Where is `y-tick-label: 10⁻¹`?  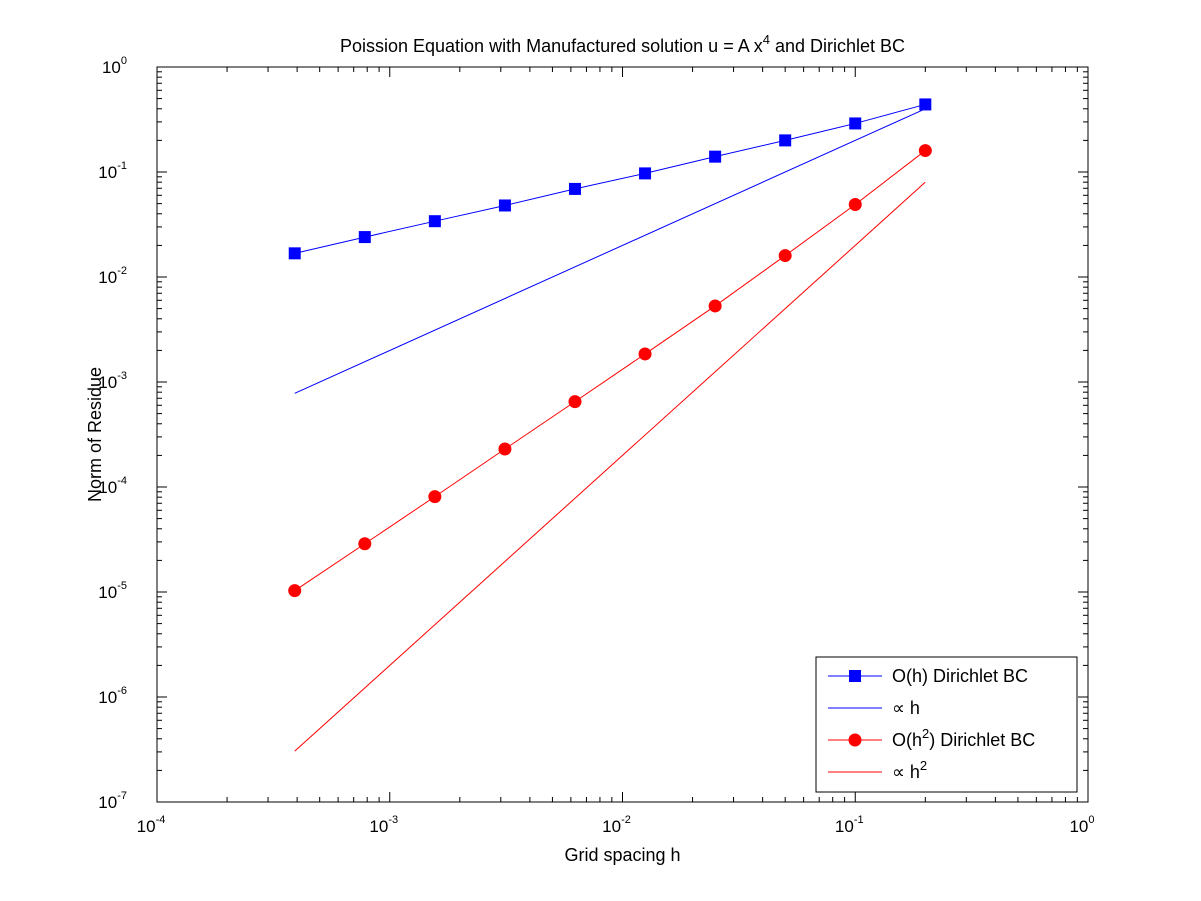 y-tick-label: 10⁻¹ is located at coordinates (112, 171).